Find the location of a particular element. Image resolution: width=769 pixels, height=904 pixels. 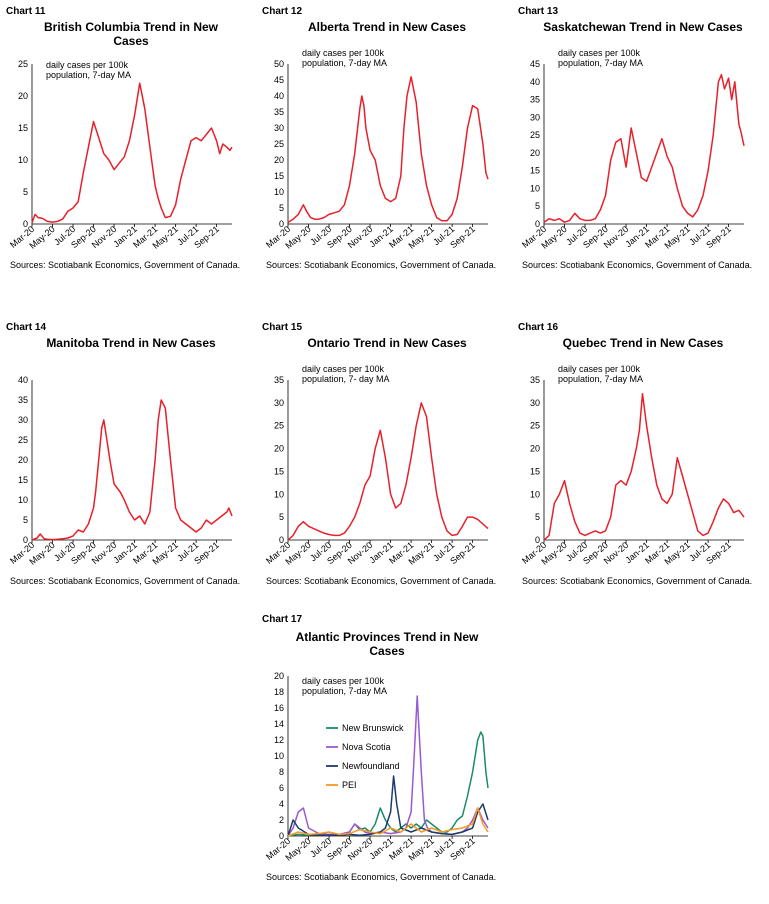

chart-title: Manitoba Trend in New Cases is located at coordinates (131, 343).